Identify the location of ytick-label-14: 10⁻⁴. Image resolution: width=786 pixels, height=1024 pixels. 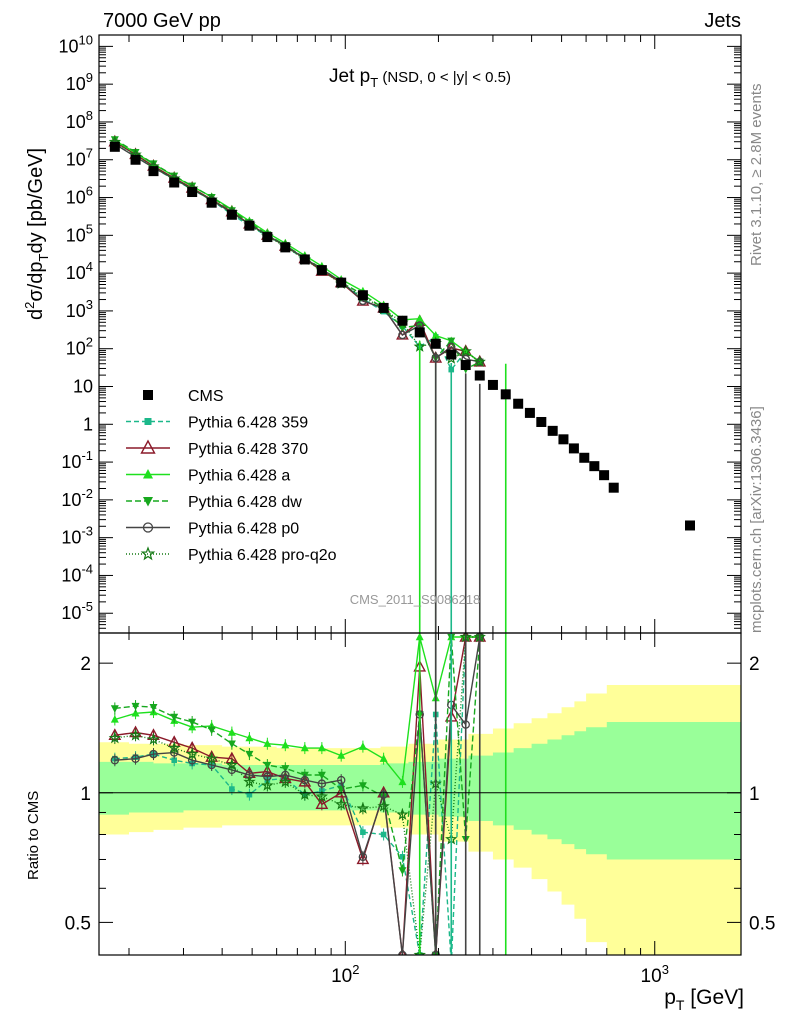
(77, 573).